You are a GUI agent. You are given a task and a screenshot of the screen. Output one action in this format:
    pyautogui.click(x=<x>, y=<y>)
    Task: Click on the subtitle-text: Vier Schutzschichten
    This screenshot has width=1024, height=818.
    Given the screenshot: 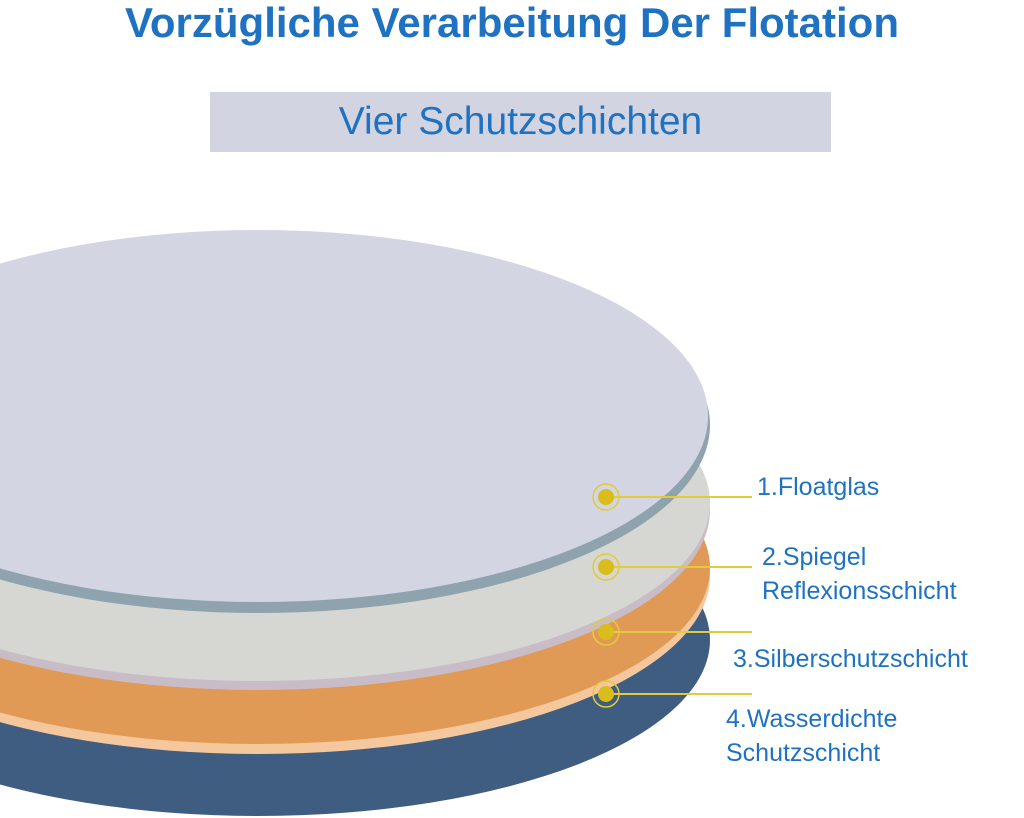 What is the action you would take?
    pyautogui.click(x=520, y=121)
    